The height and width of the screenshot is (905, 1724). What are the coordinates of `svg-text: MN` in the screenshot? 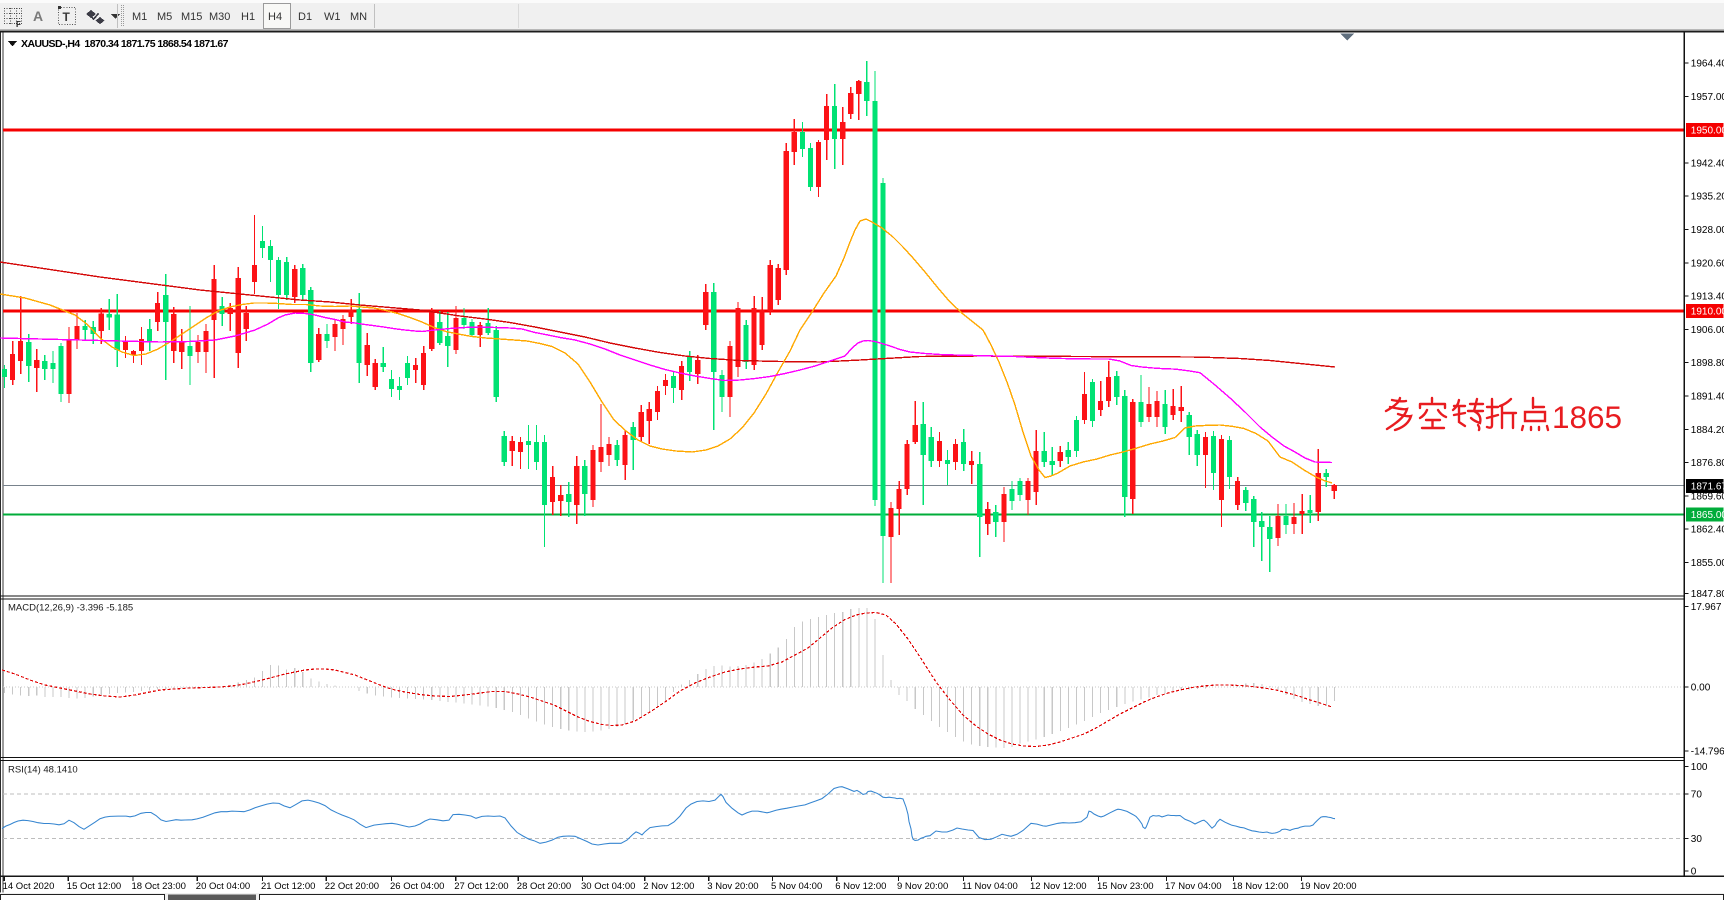 It's located at (358, 17).